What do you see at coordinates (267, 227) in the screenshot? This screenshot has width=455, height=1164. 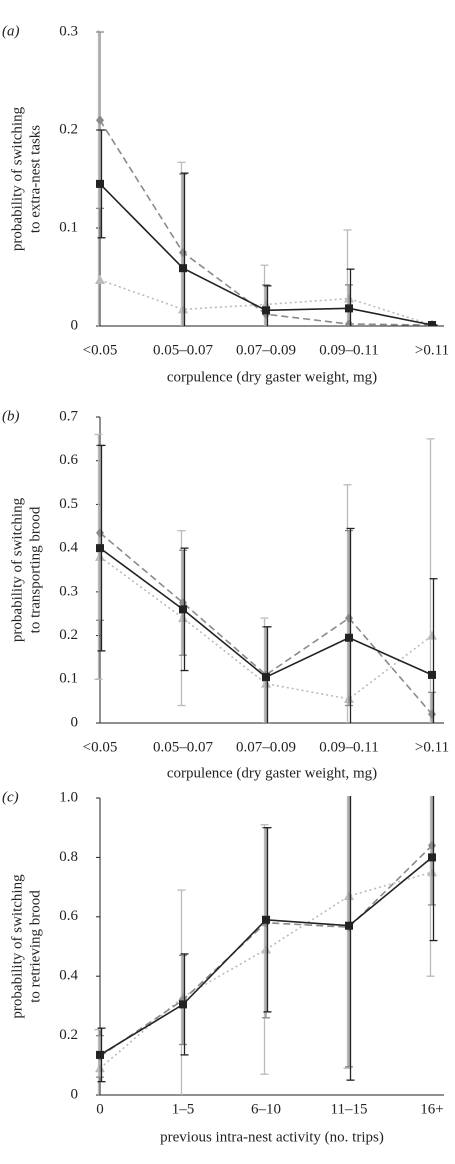 I see `series` at bounding box center [267, 227].